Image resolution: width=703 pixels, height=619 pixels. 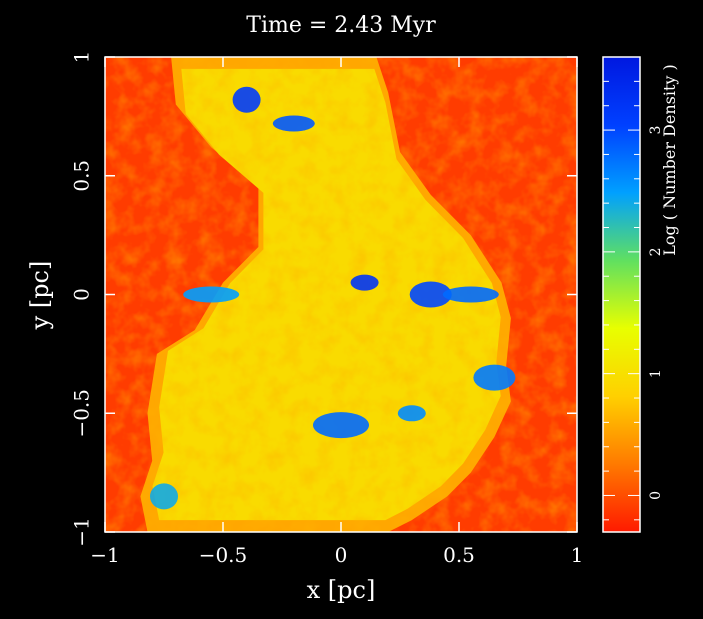 I want to click on x-tick-label: −0.5, so click(x=223, y=555).